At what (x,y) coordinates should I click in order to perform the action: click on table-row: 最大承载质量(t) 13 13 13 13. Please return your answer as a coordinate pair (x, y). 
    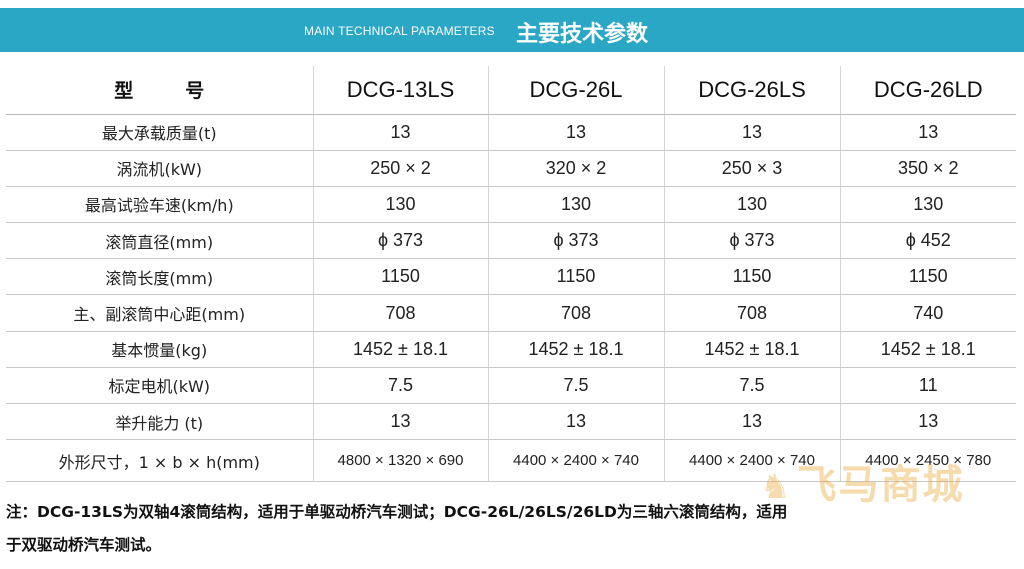
    Looking at the image, I should click on (511, 132).